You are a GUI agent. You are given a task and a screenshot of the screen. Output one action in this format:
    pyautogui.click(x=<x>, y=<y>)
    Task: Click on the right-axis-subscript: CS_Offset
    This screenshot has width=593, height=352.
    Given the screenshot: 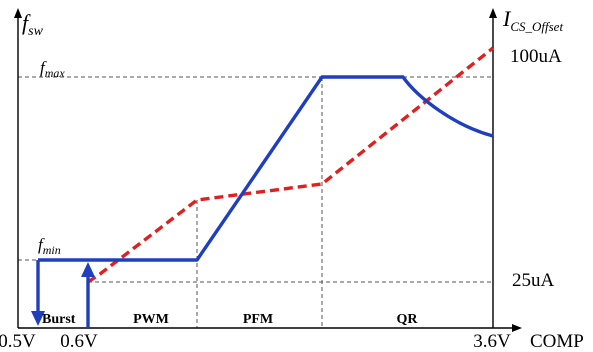 What is the action you would take?
    pyautogui.click(x=536, y=26)
    